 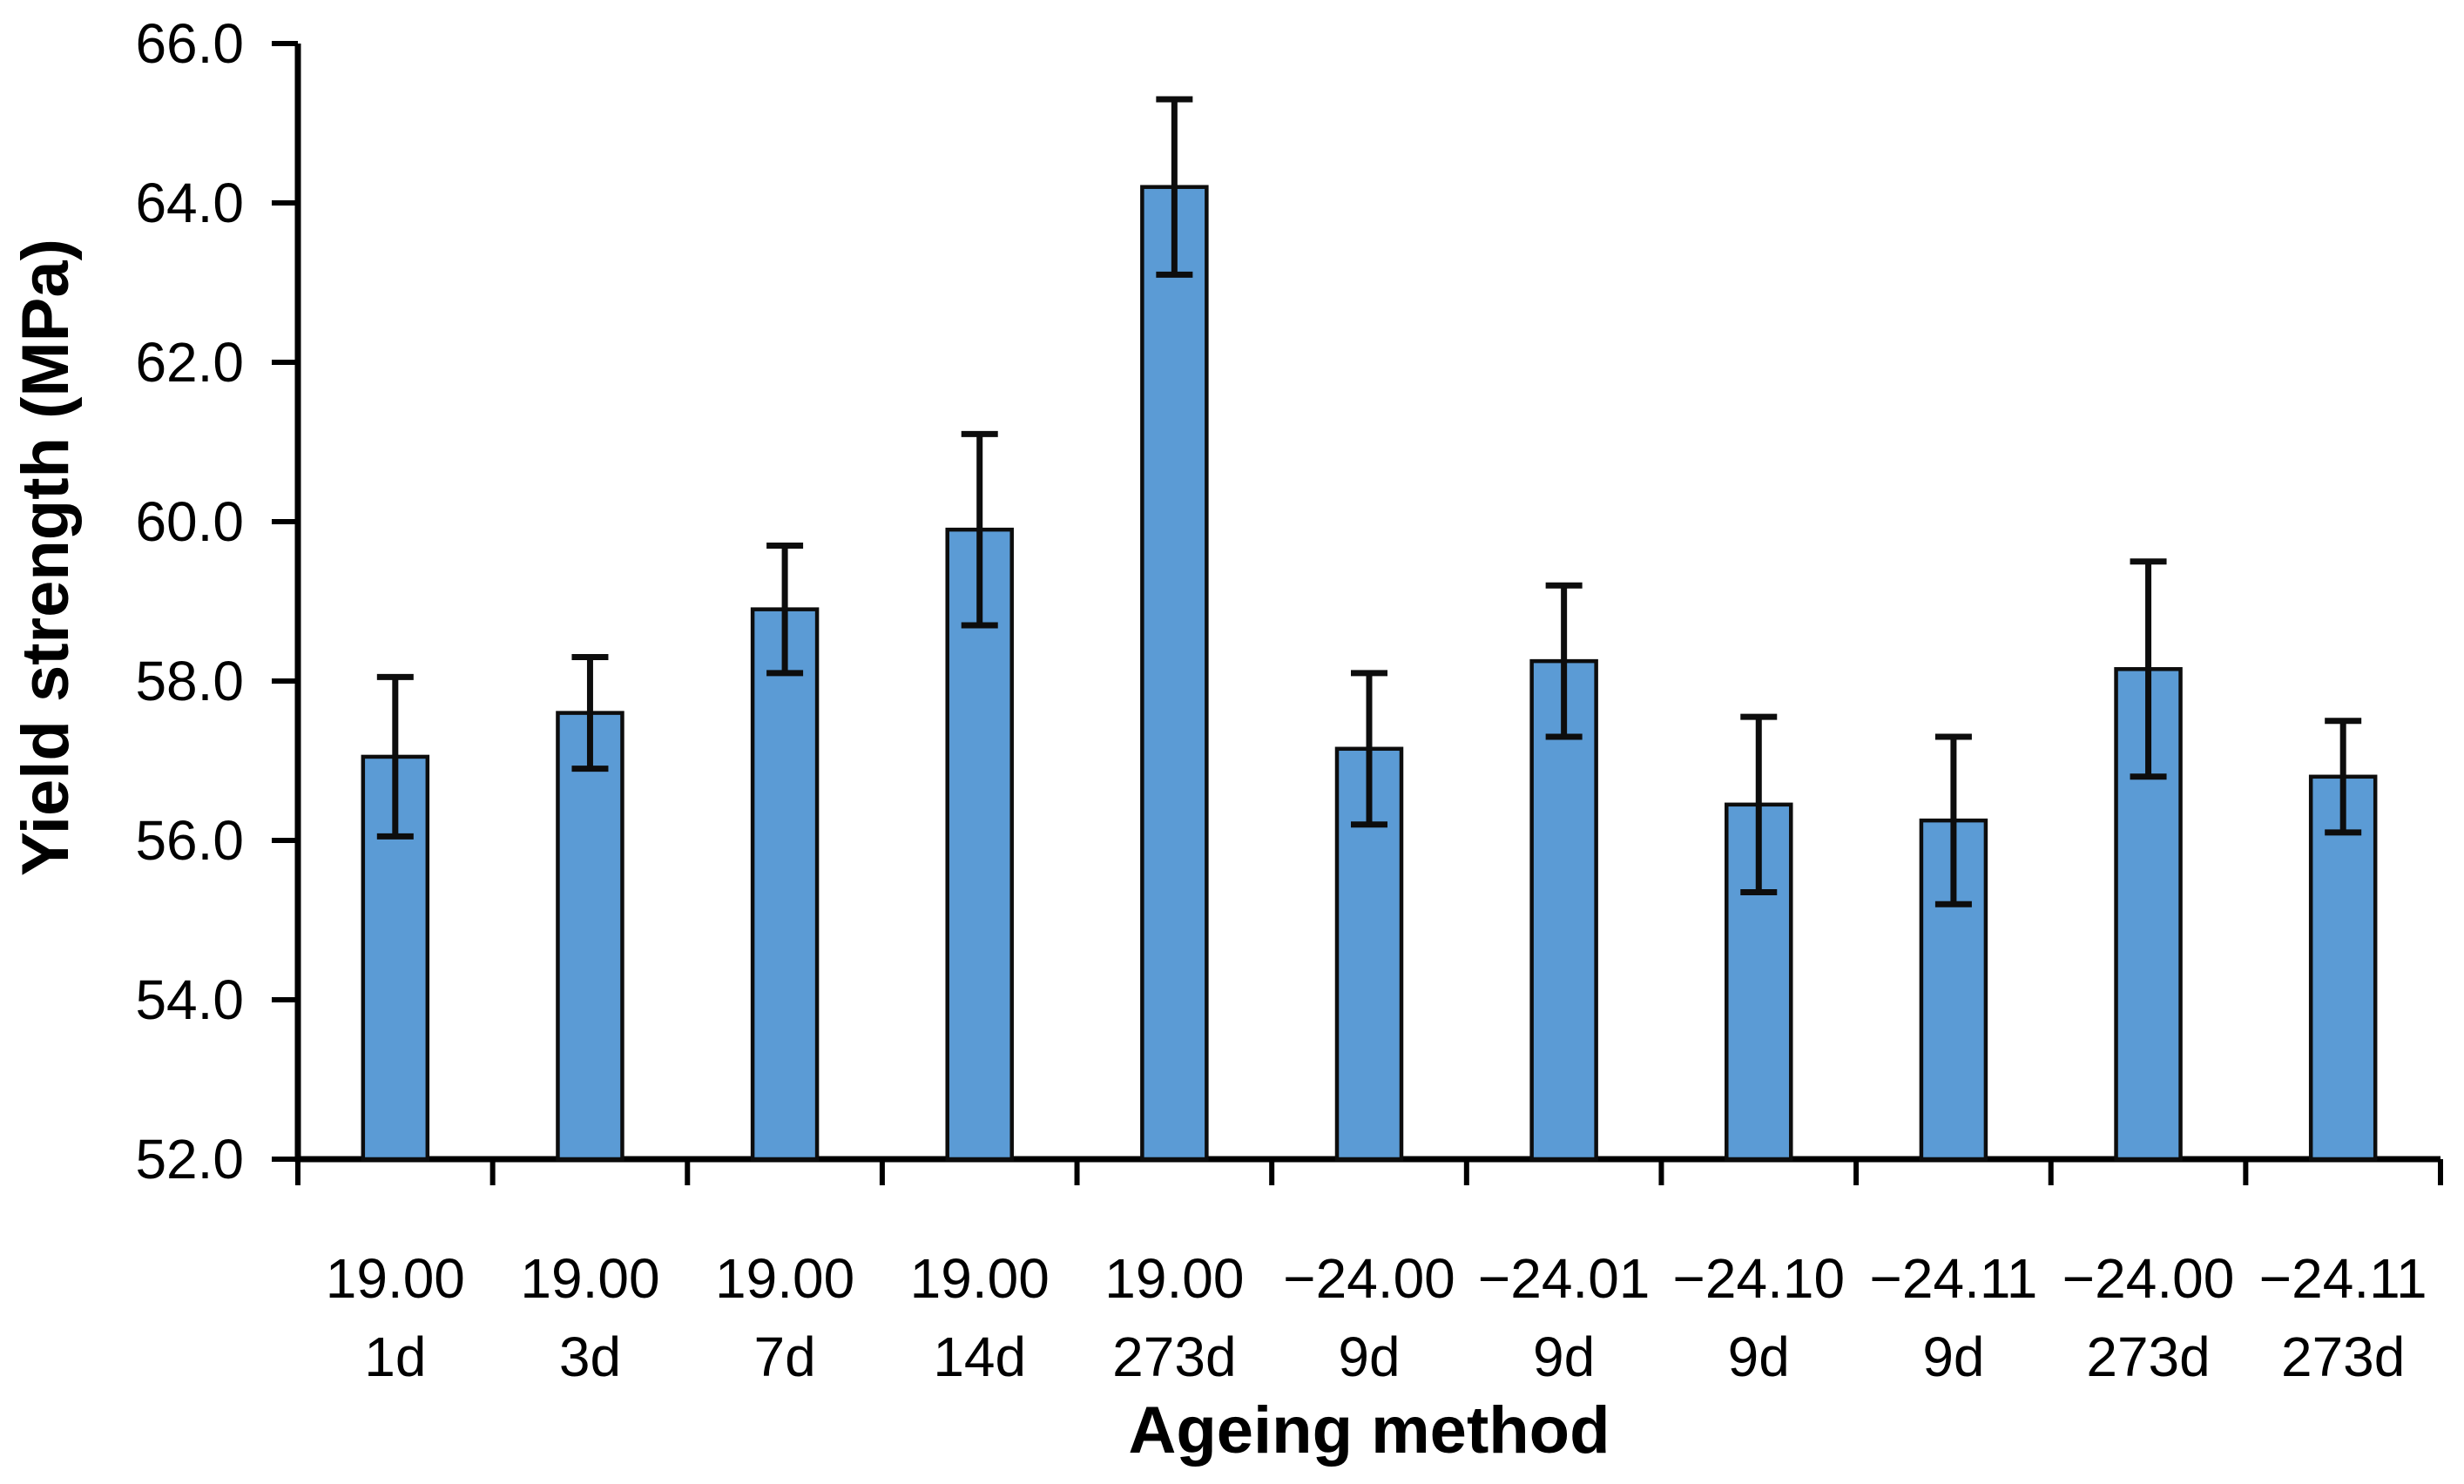 I want to click on y-tick-label: 60.0, so click(x=189, y=522).